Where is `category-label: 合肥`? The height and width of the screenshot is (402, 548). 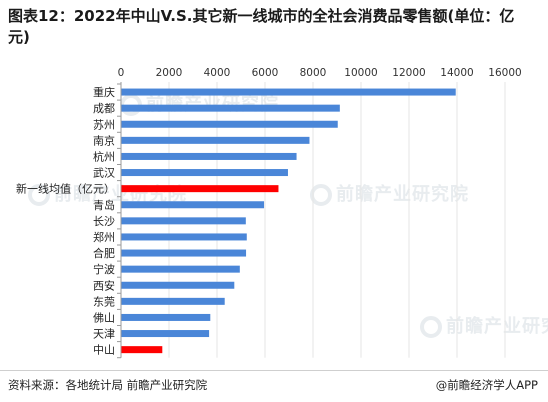
category-label: 合肥 is located at coordinates (104, 253).